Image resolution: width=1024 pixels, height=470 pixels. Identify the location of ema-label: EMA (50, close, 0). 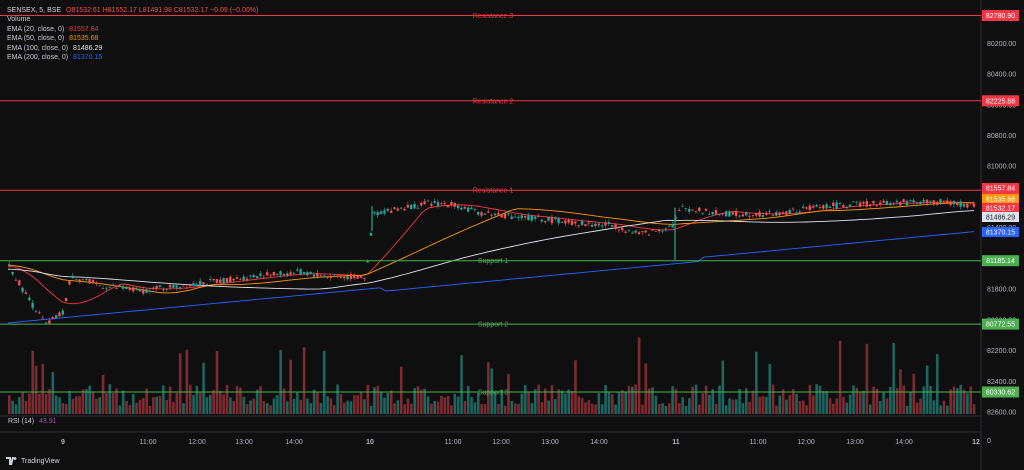
(36, 39).